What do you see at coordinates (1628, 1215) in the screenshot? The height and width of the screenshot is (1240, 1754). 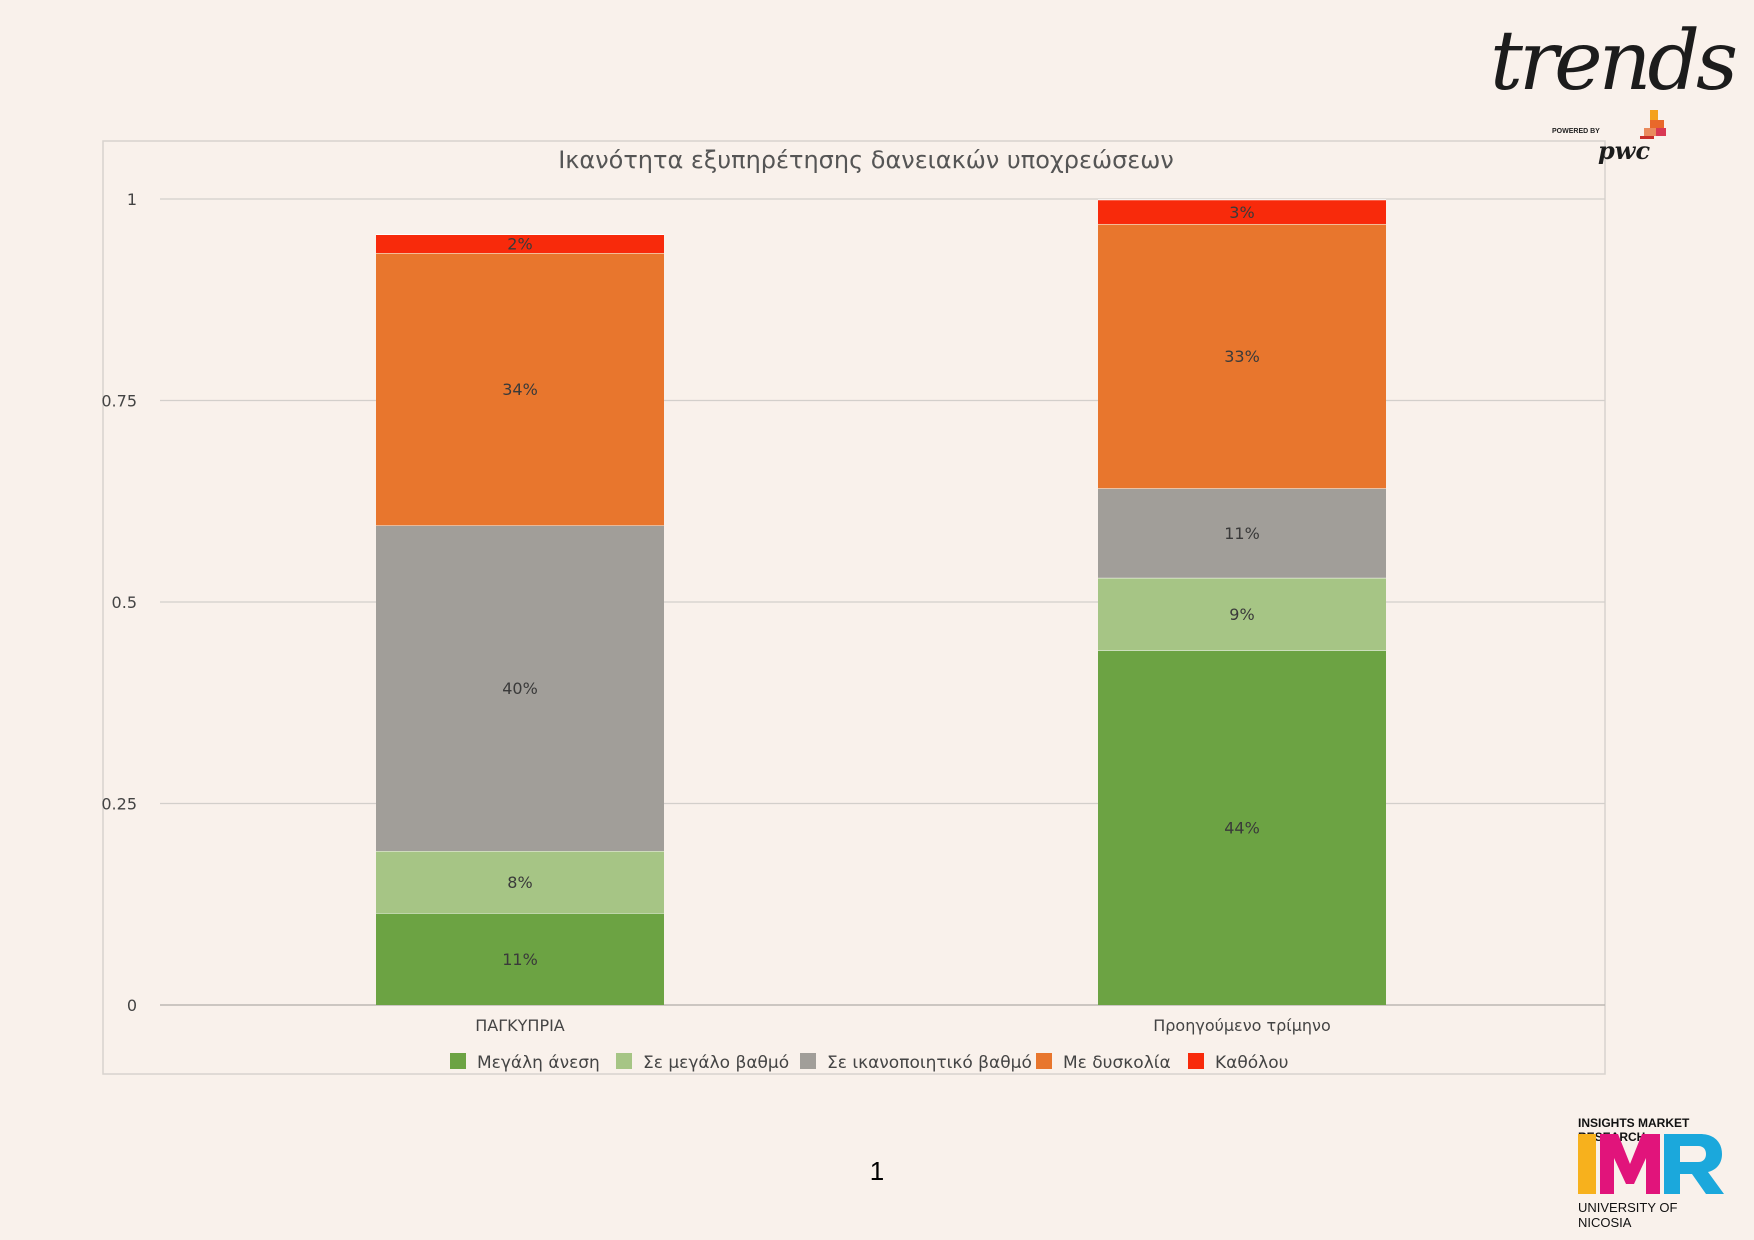 I see `imr-bottom-text: UNIVERSITY OF NICOSIA` at bounding box center [1628, 1215].